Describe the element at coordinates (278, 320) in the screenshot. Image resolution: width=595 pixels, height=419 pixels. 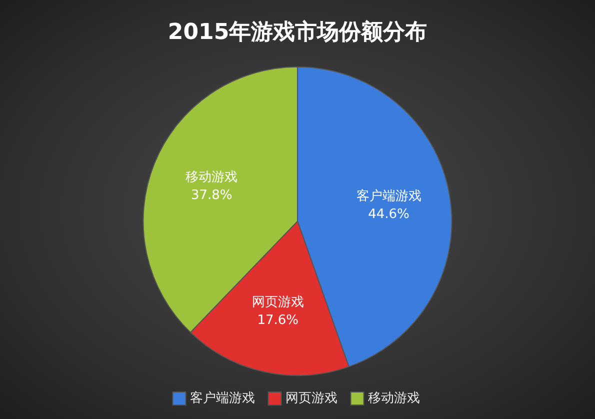
I see `data-label: 17.6%` at that location.